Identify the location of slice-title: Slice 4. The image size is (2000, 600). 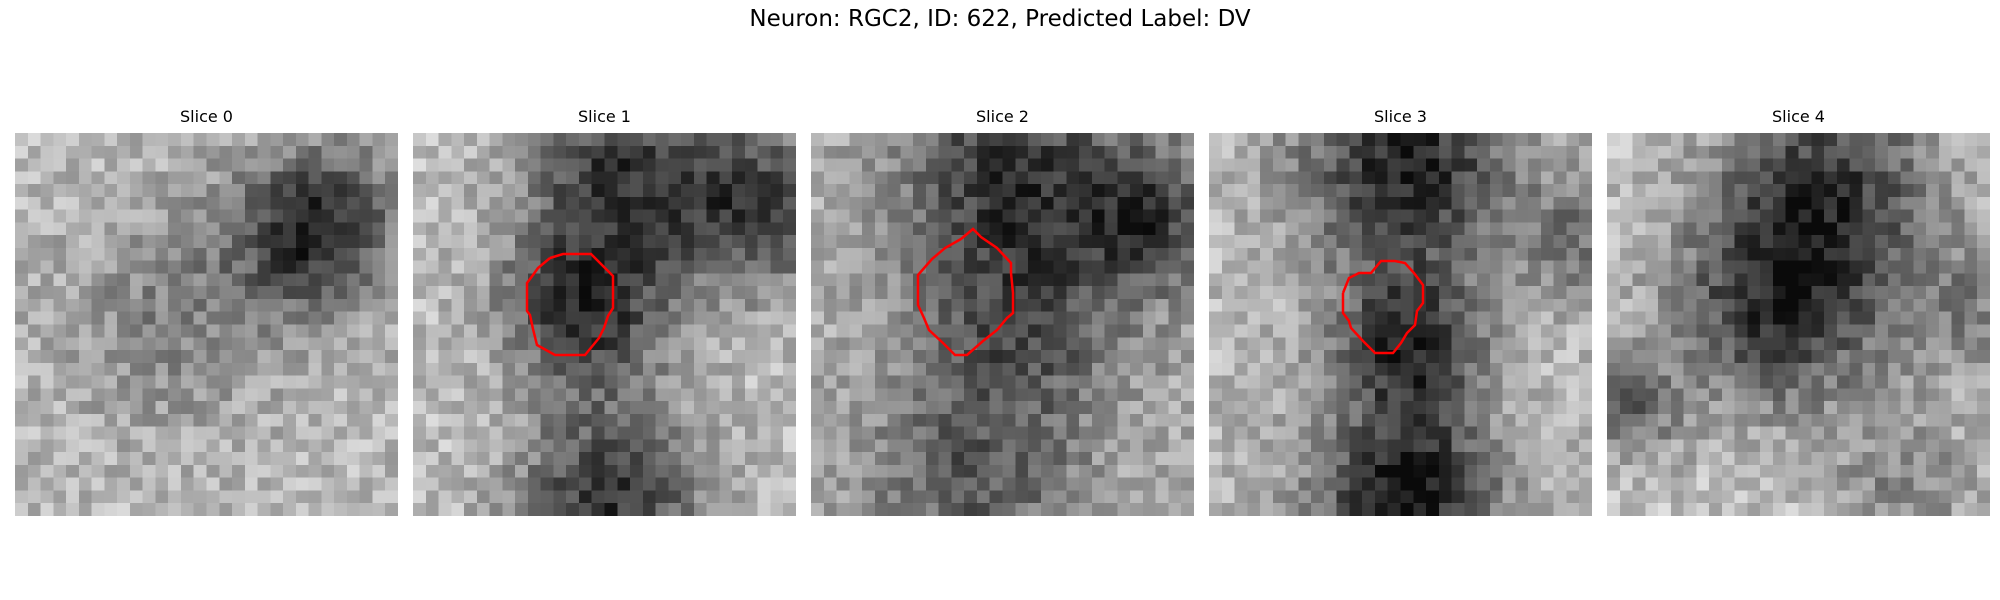
(1798, 116).